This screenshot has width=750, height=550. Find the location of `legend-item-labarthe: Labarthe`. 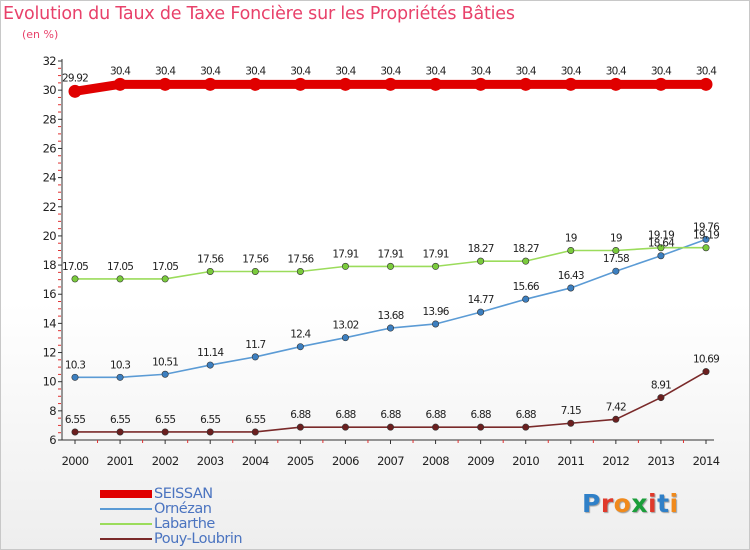

legend-item-labarthe: Labarthe is located at coordinates (157, 524).